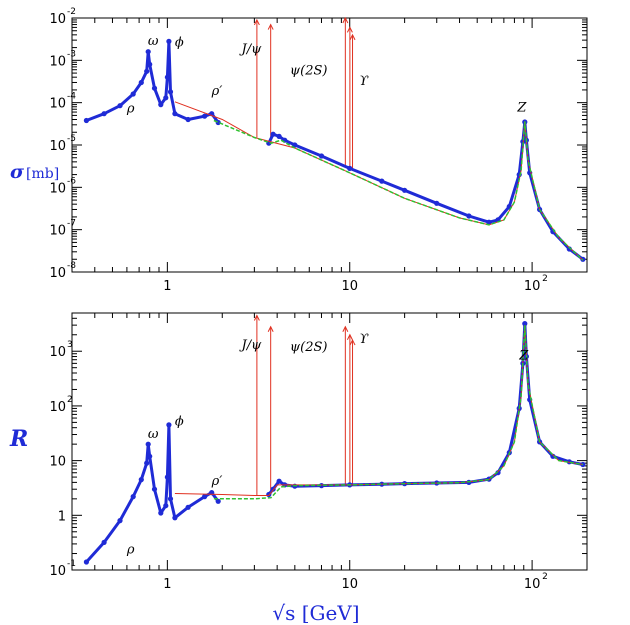 This screenshot has width=630, height=625. I want to click on y-tick-exponent: -2, so click(71, 12).